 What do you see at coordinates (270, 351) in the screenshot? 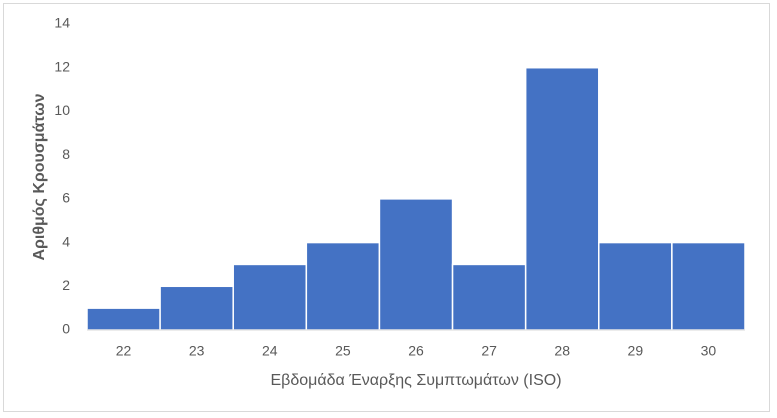
I see `x-tick-label: 24` at bounding box center [270, 351].